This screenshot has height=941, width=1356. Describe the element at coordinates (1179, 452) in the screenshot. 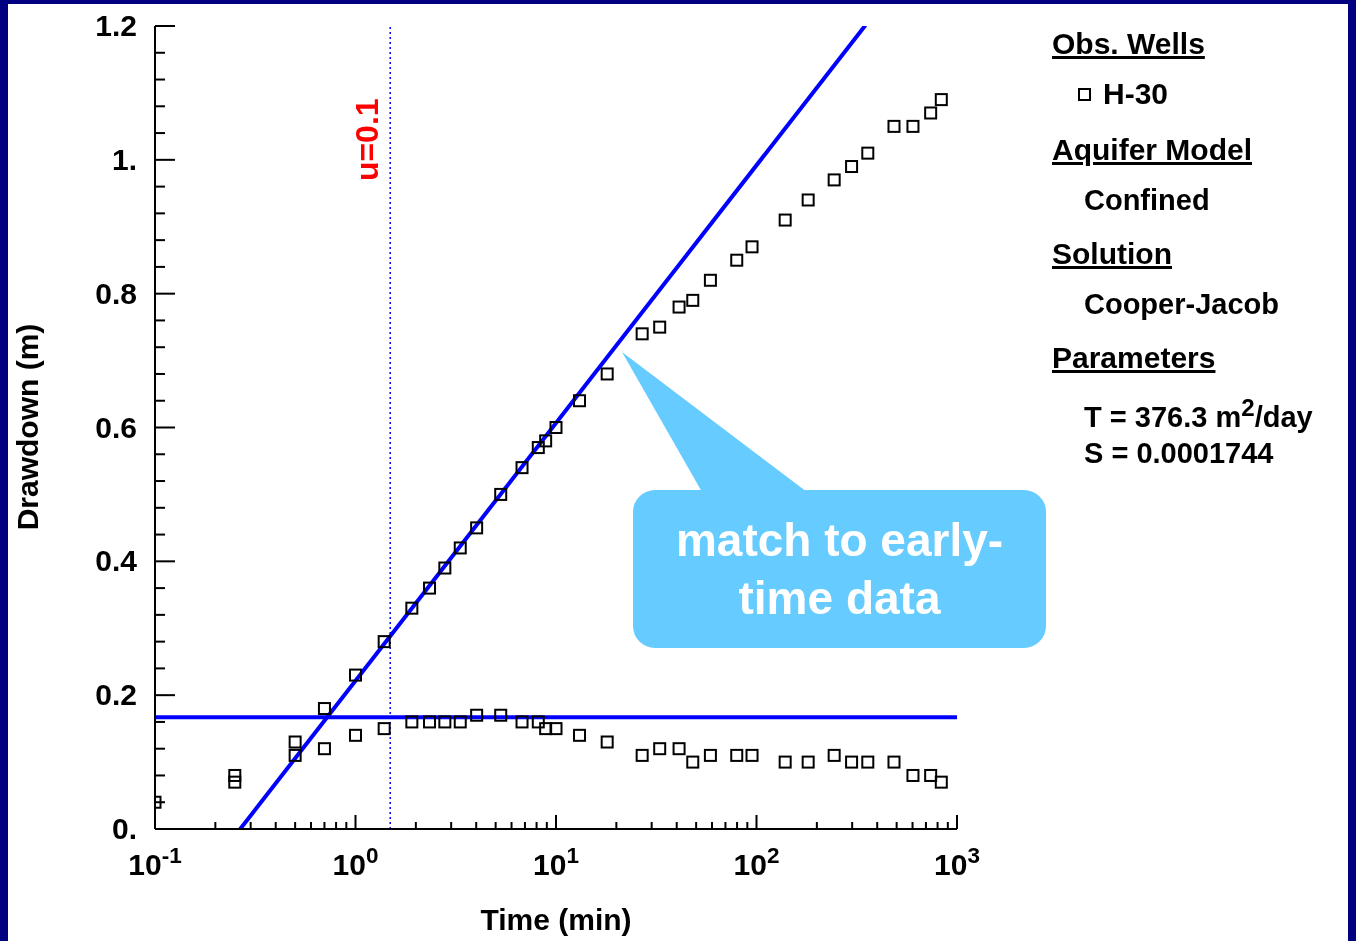

I see `text: S = 0.0001744` at that location.